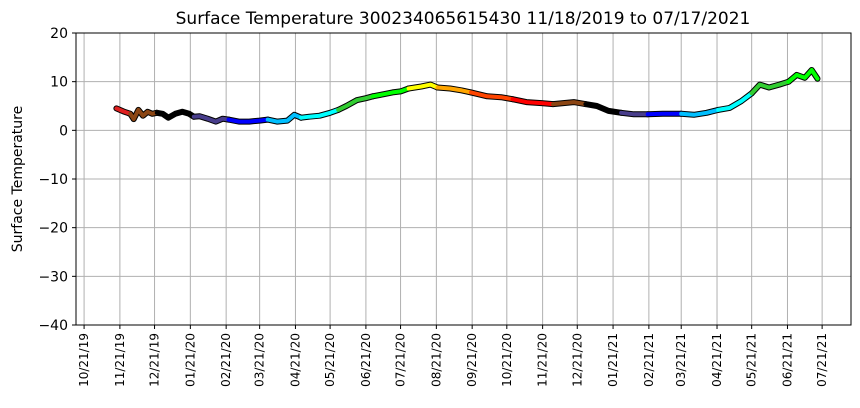  I want to click on y-tick-label: −10, so click(53, 180).